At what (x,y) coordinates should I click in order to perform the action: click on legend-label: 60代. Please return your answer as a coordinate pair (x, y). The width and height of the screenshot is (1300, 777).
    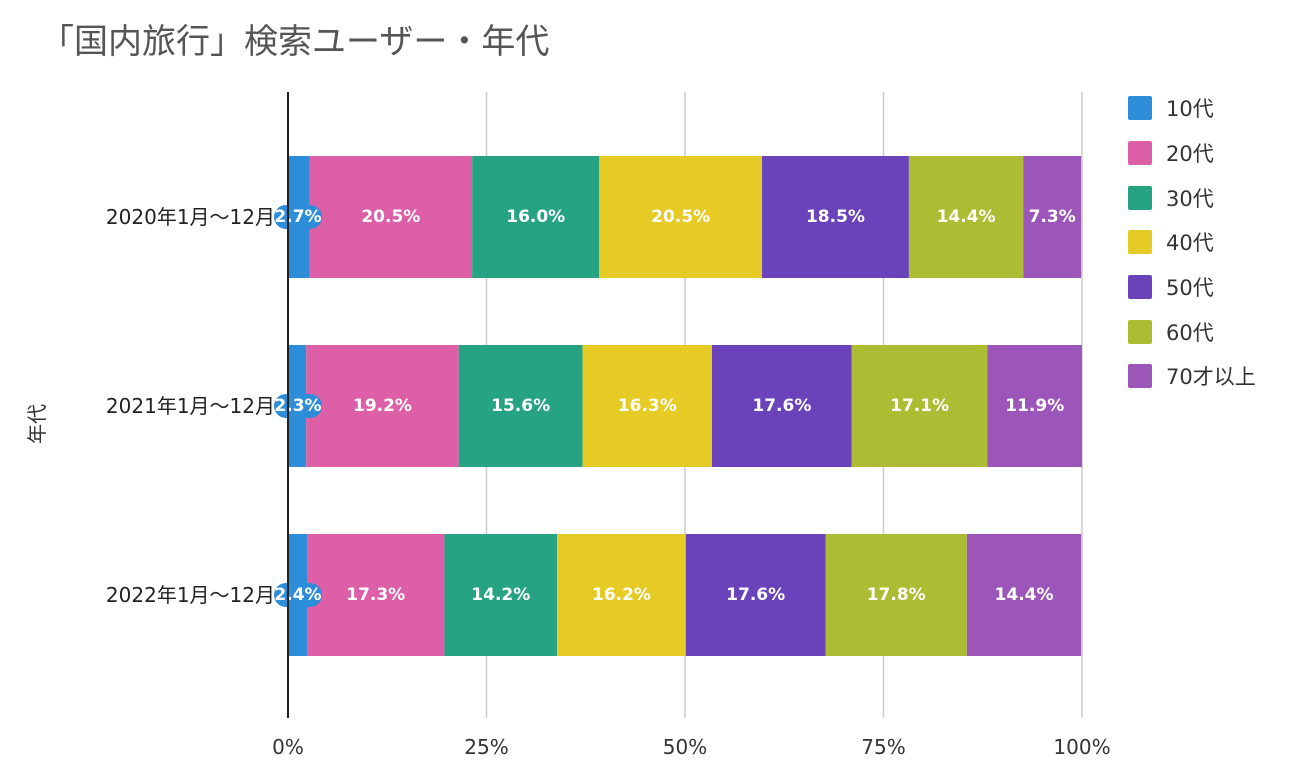
    Looking at the image, I should click on (1190, 332).